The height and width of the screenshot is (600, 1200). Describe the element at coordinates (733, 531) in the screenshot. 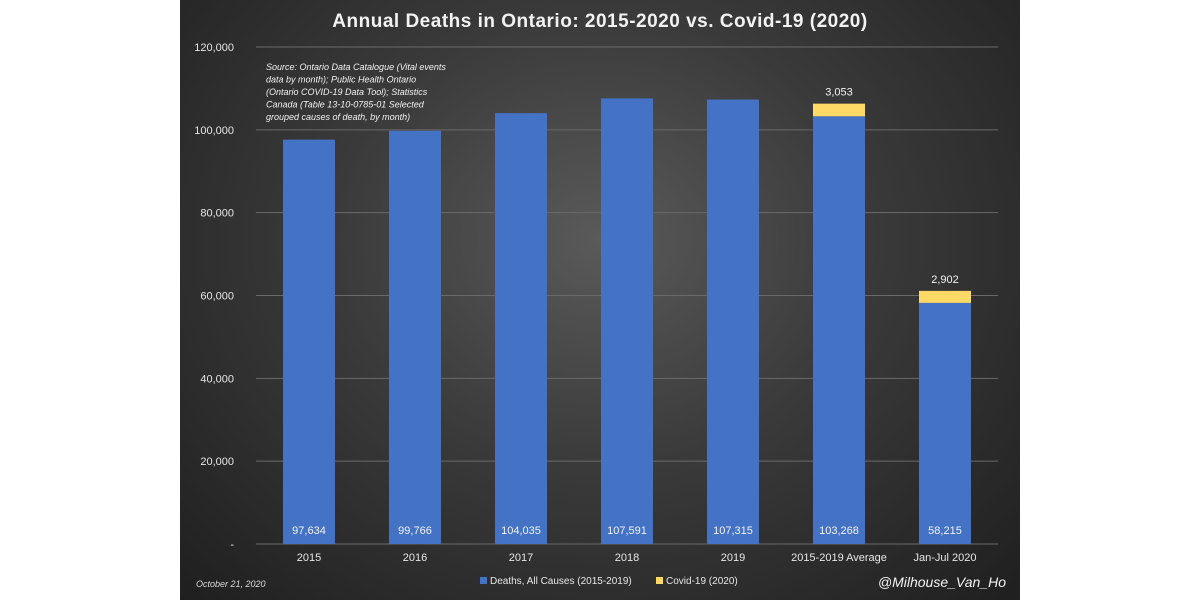

I see `bar-value-label: 107,315` at that location.